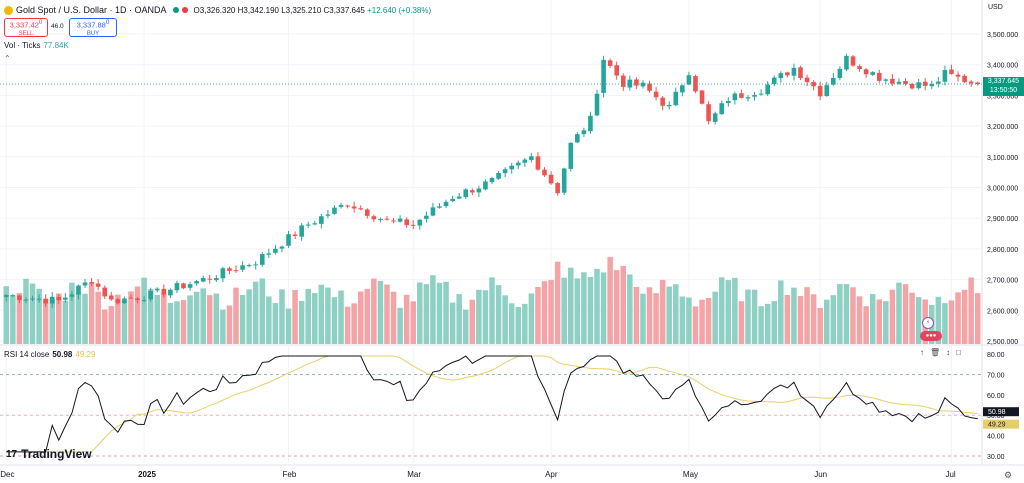 This screenshot has width=1024, height=483. I want to click on volume-legend: Vol · Ticks 77.84K, so click(36, 45).